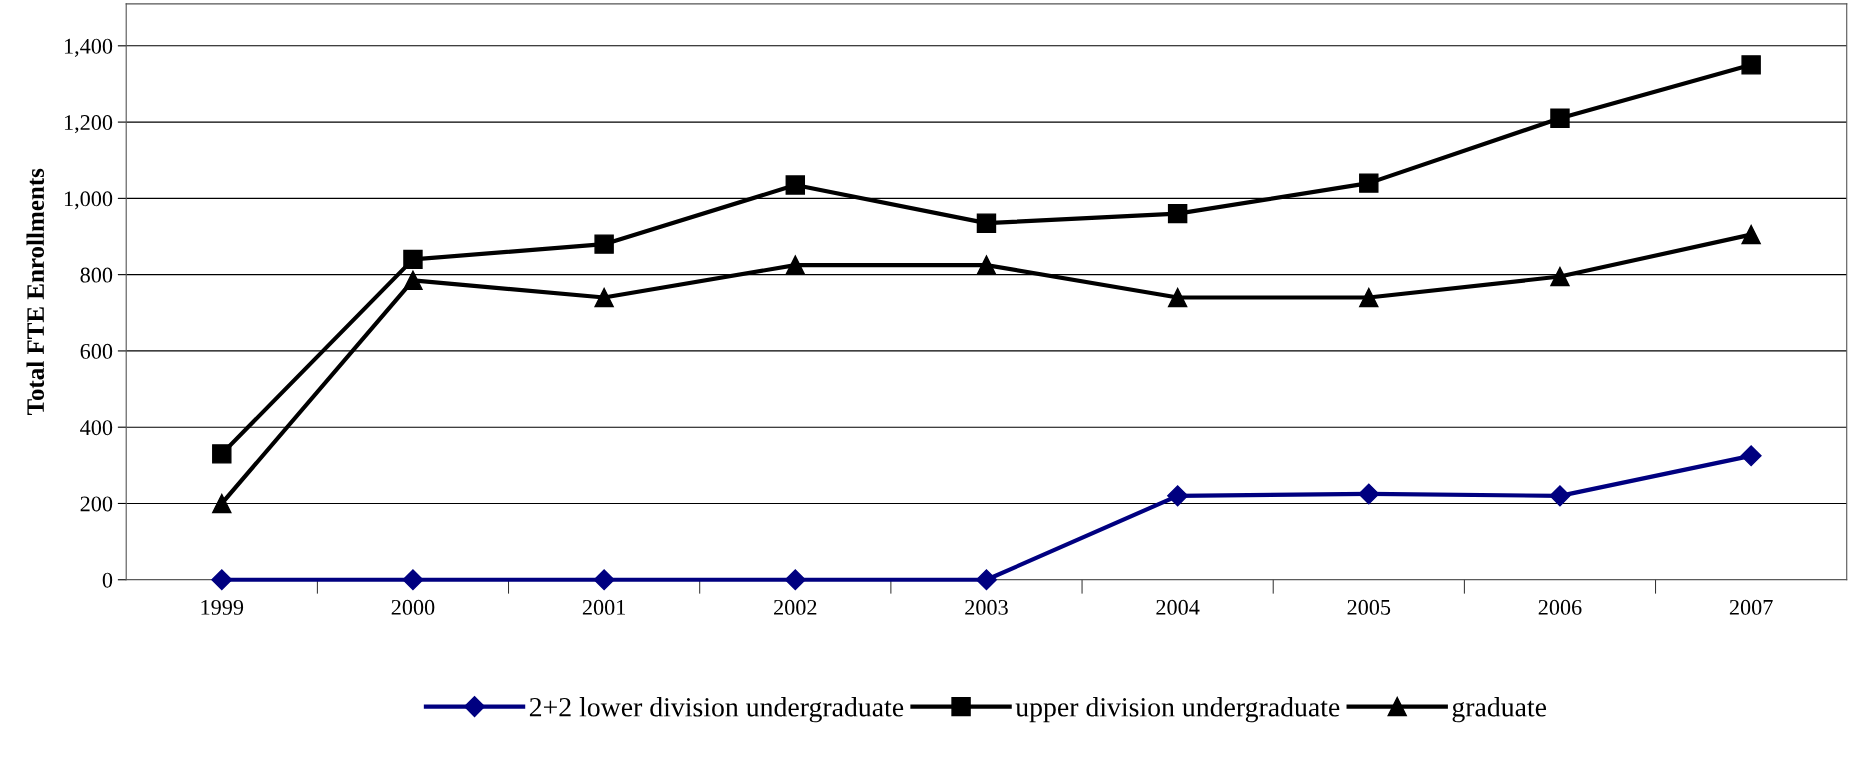 The width and height of the screenshot is (1856, 773). What do you see at coordinates (716, 710) in the screenshot?
I see `legend-label: 2+2 lower division undergraduate` at bounding box center [716, 710].